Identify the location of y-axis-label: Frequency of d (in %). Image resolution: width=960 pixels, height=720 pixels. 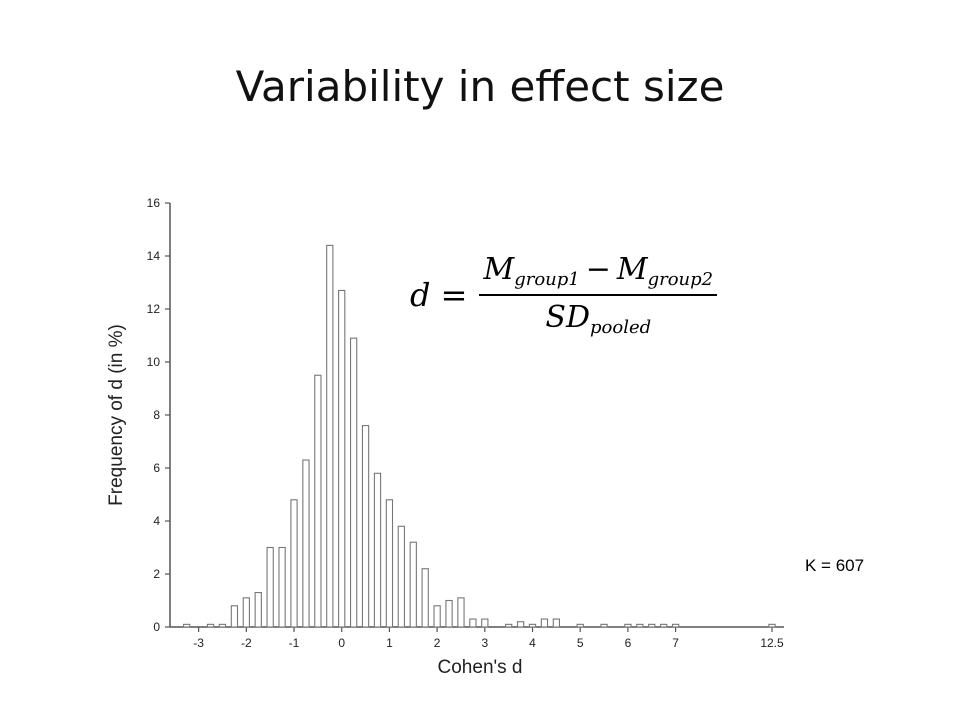
(116, 415).